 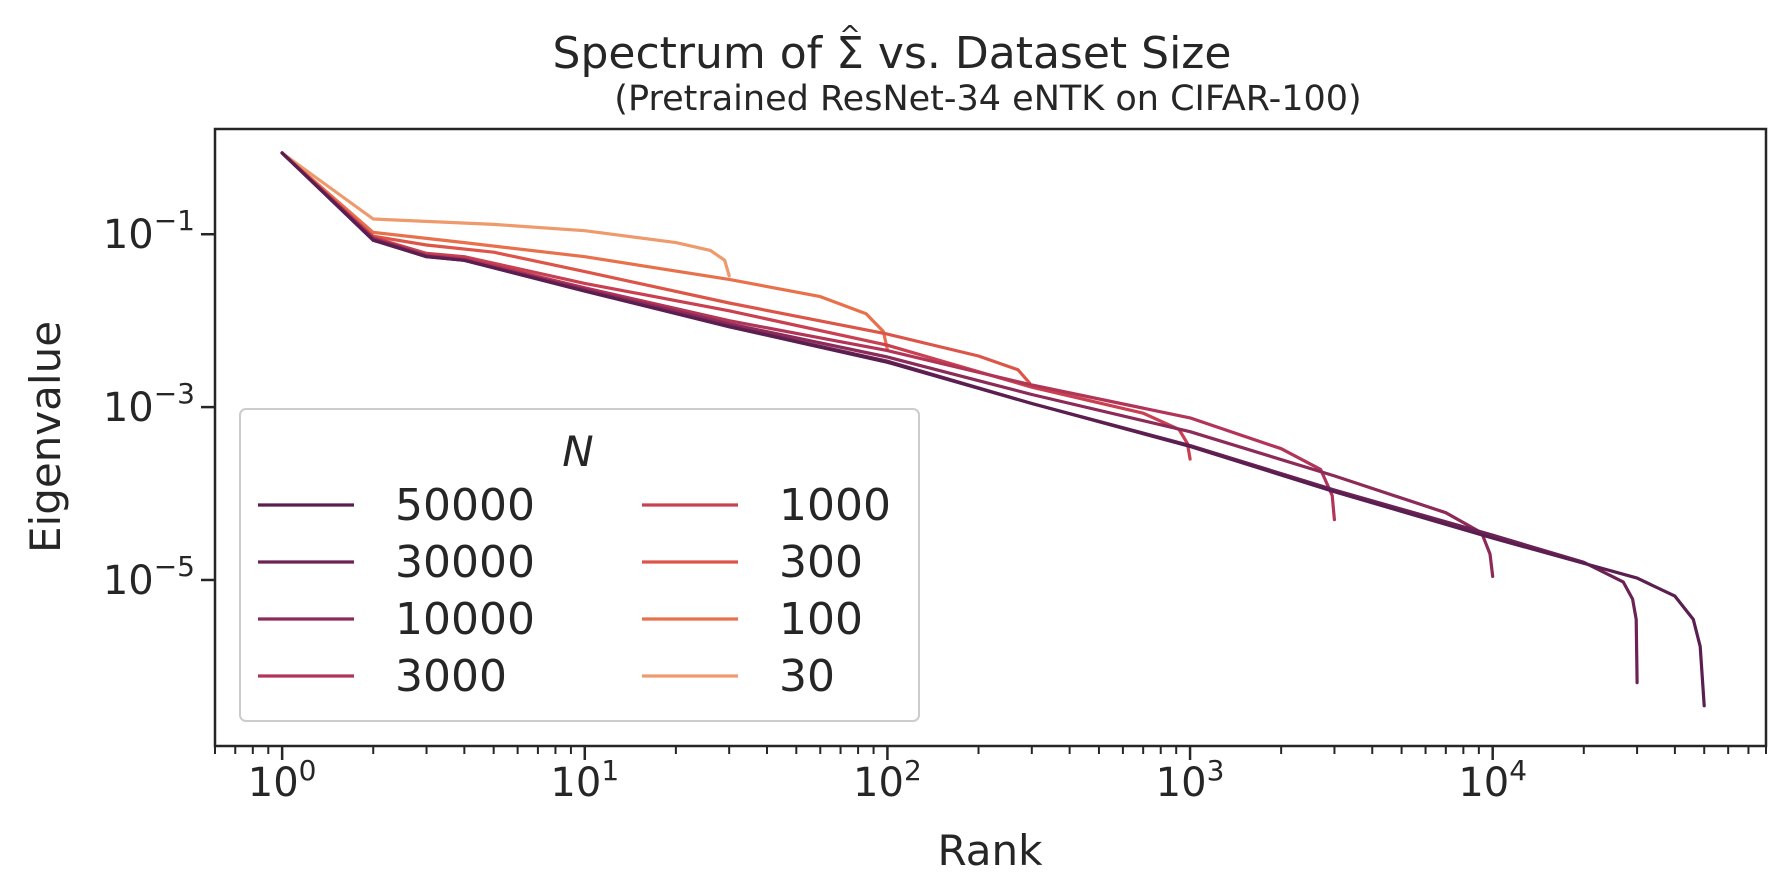 I want to click on legend-label-30: 30, so click(x=807, y=676).